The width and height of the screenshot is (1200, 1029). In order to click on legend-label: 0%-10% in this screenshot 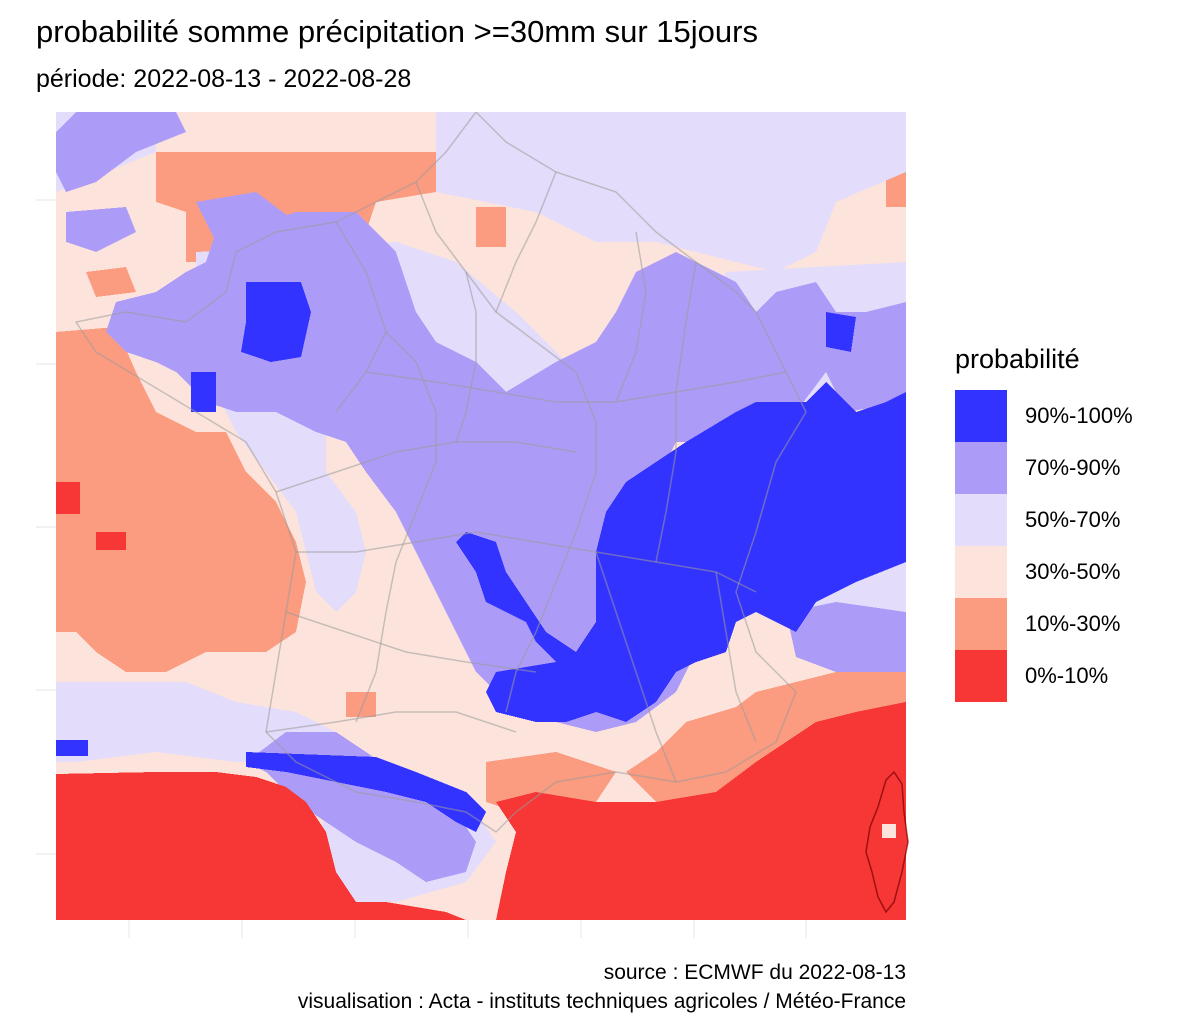, I will do `click(1067, 675)`.